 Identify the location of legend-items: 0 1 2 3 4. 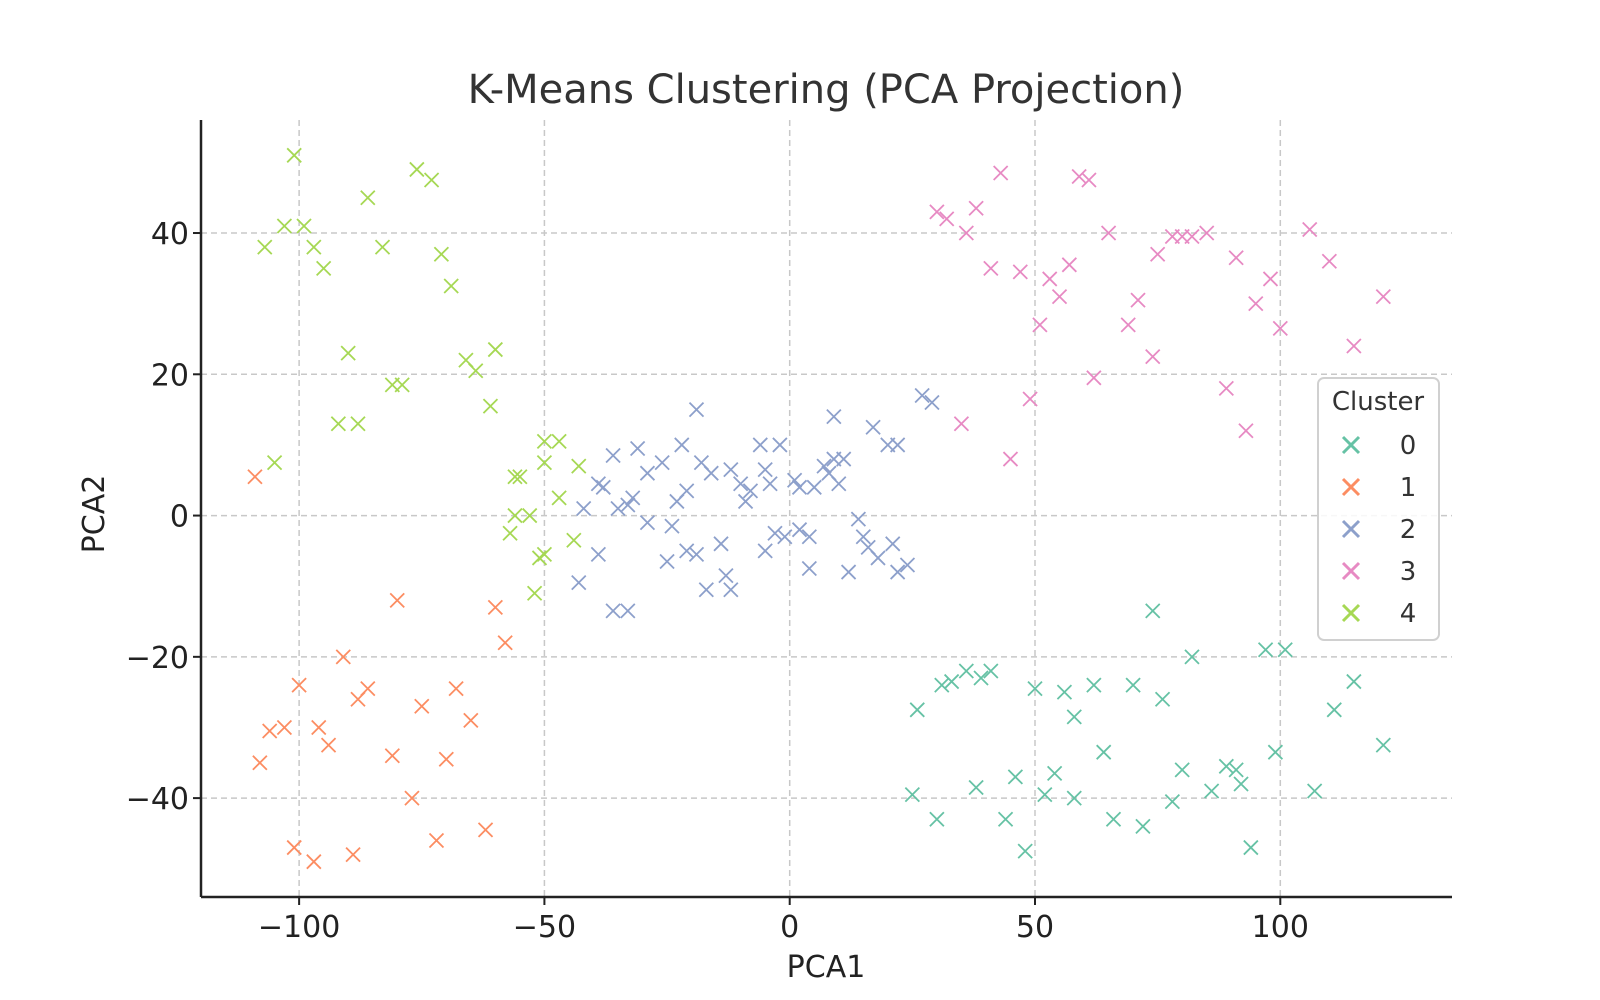
(1379, 530).